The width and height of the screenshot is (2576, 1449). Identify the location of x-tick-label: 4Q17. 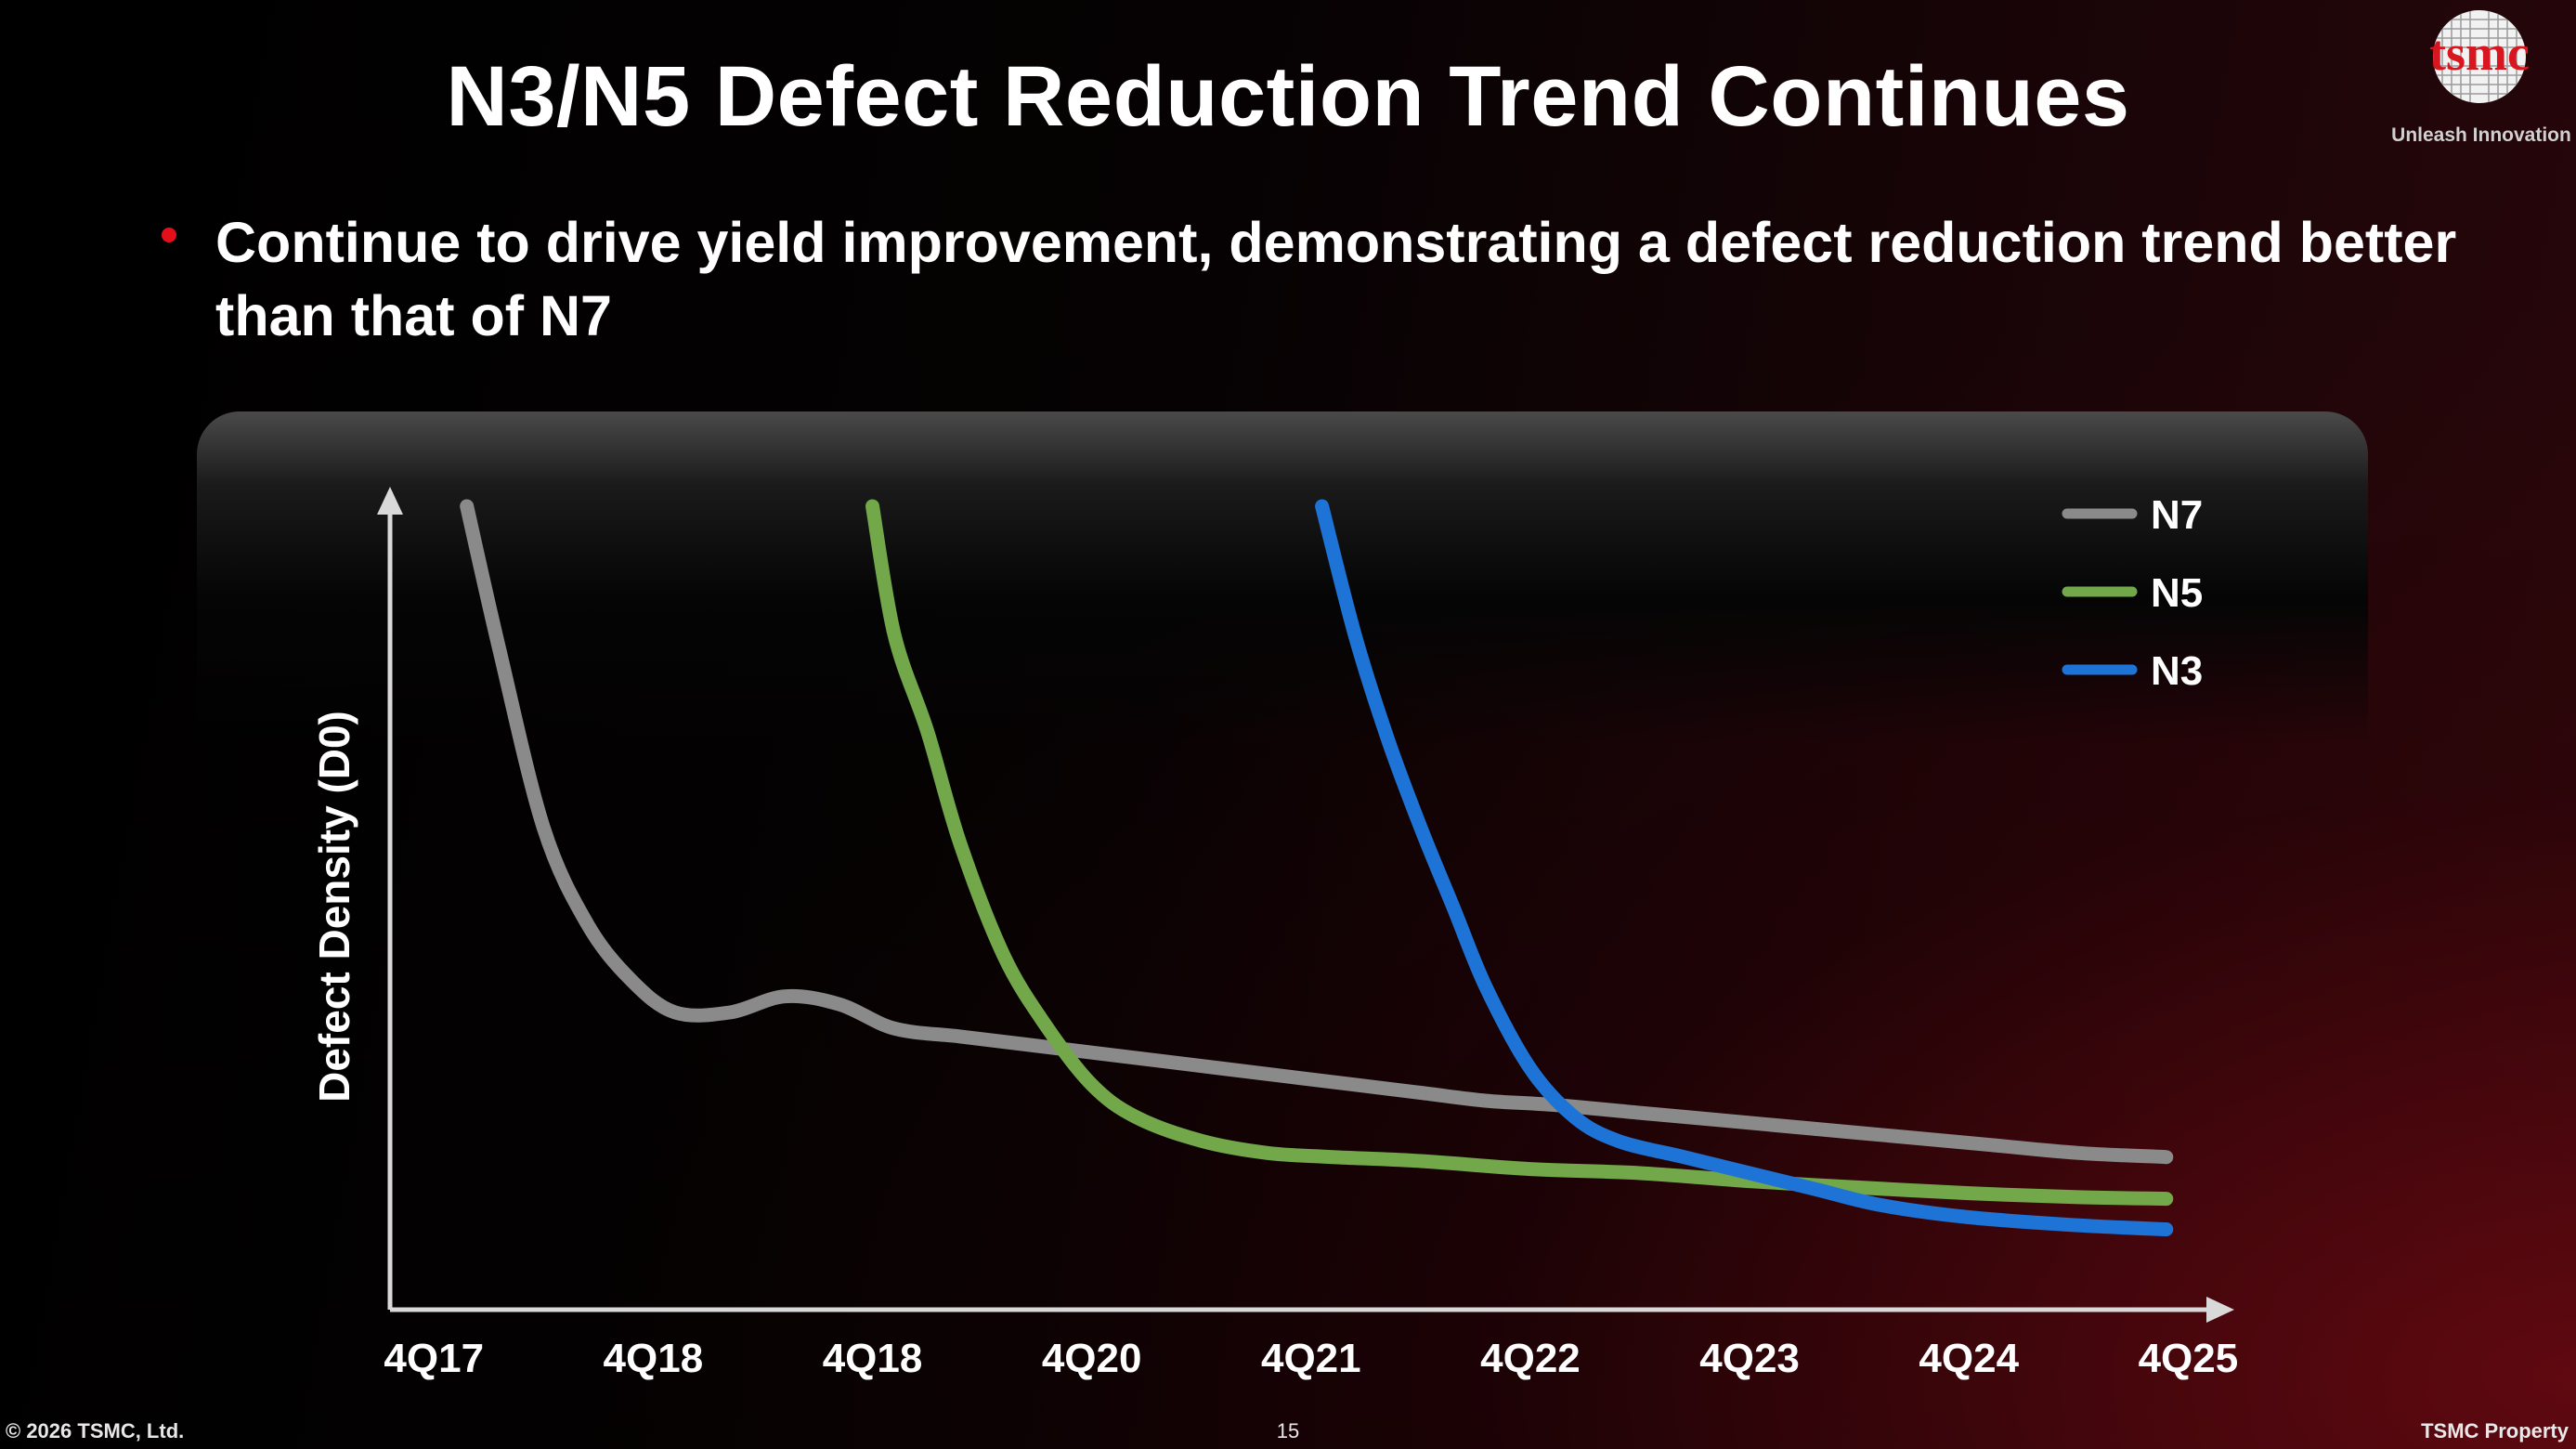
(434, 1358).